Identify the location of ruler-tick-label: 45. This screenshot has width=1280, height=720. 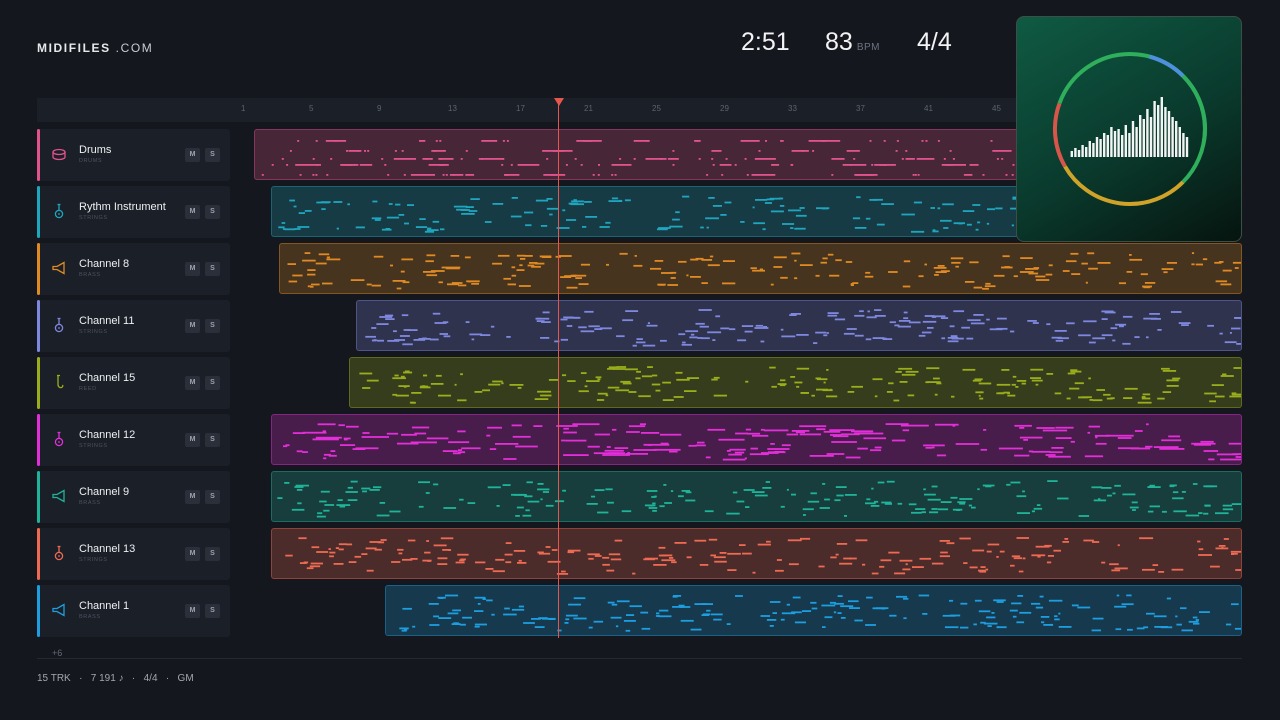
(996, 108).